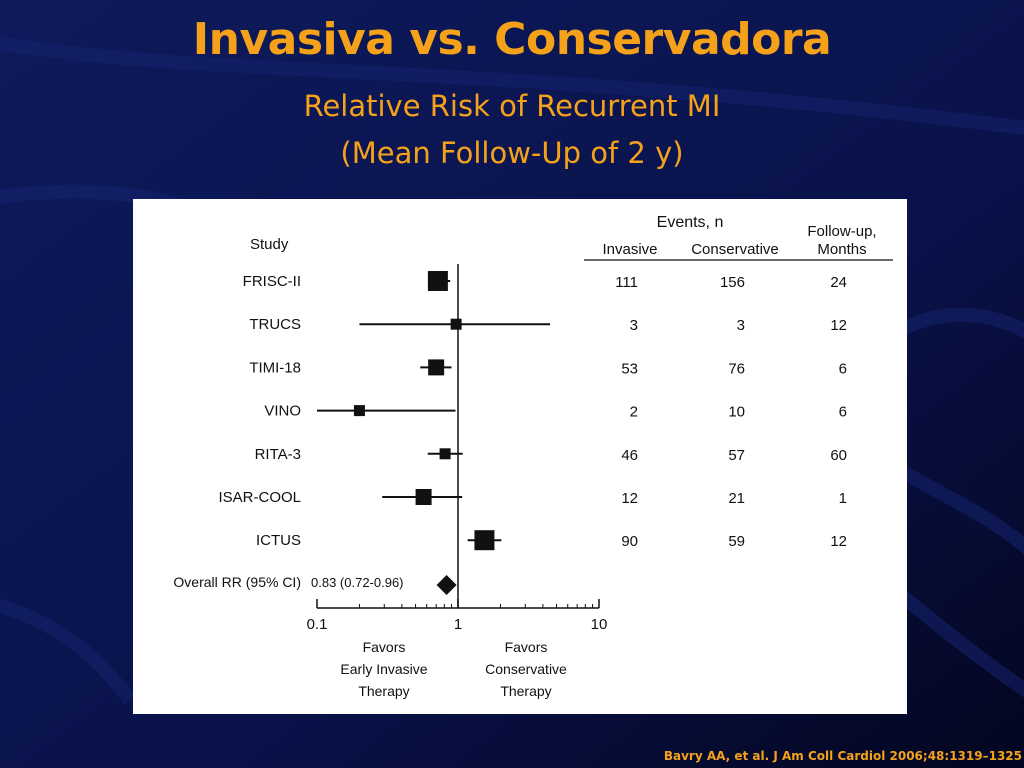 The image size is (1024, 768). I want to click on study-label: TIMI-18, so click(275, 367).